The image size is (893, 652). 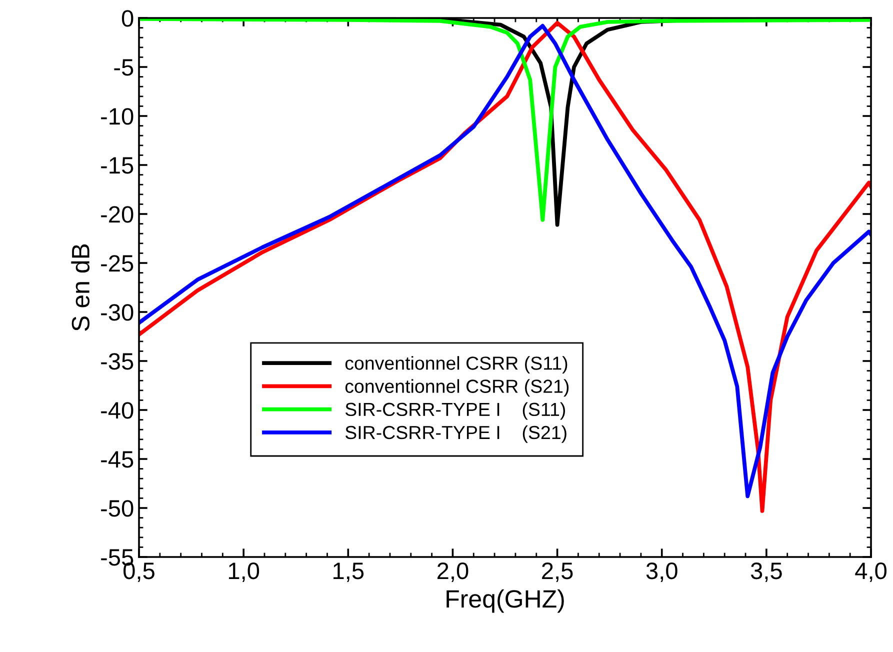 What do you see at coordinates (117, 214) in the screenshot?
I see `y-tick-label: -20` at bounding box center [117, 214].